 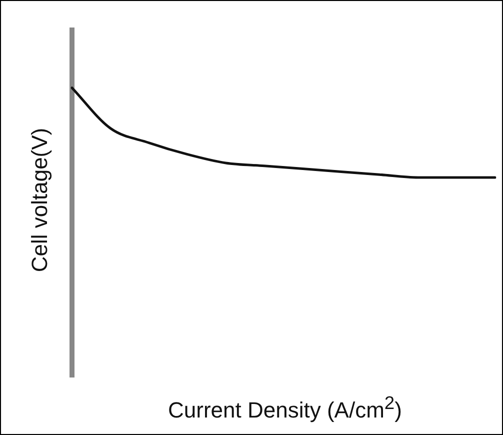 What do you see at coordinates (285, 408) in the screenshot?
I see `x-axis-title: Current Density (A/cm$^{2}$)` at bounding box center [285, 408].